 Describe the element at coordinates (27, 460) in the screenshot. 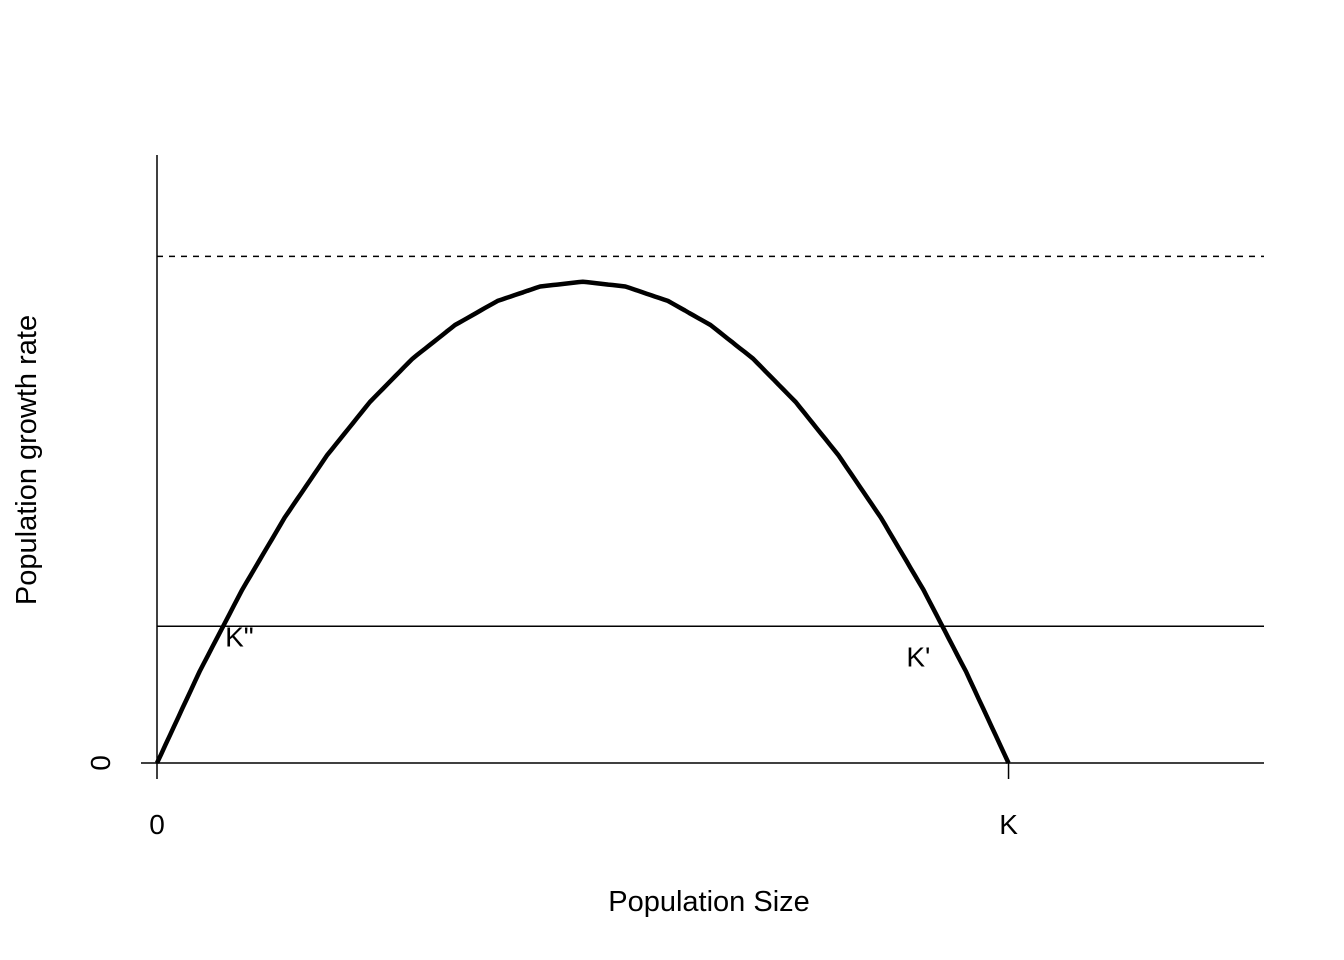

I see `y-axis-label: Population growth rate` at that location.